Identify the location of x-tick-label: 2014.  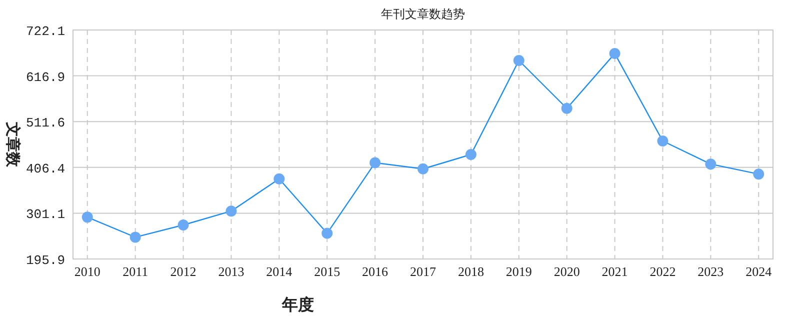
(279, 271).